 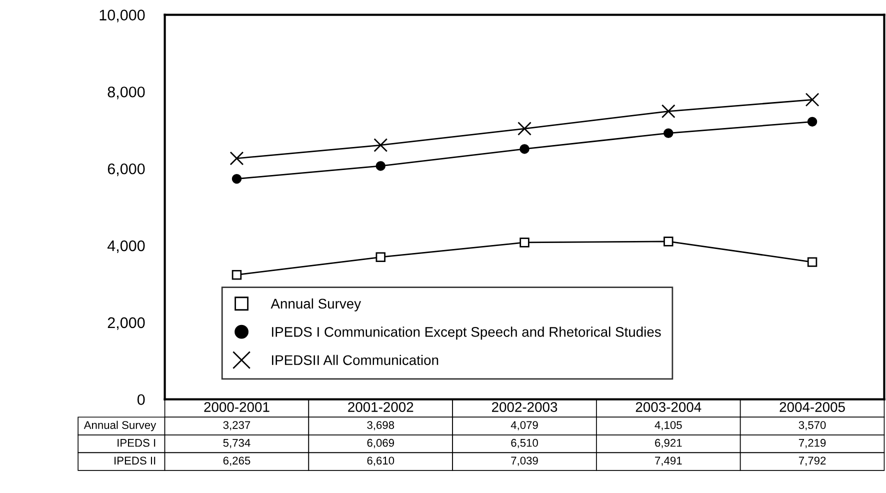 What do you see at coordinates (380, 443) in the screenshot?
I see `data-label: 6,069` at bounding box center [380, 443].